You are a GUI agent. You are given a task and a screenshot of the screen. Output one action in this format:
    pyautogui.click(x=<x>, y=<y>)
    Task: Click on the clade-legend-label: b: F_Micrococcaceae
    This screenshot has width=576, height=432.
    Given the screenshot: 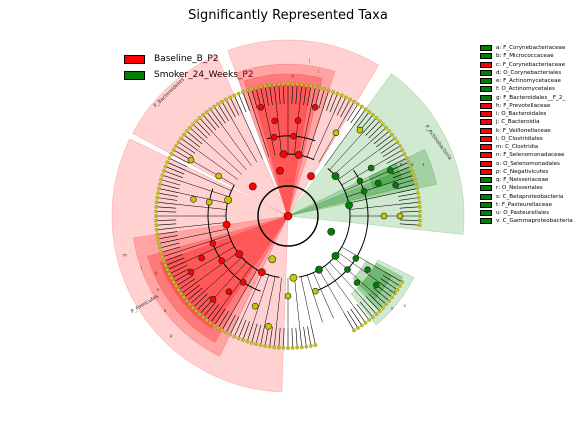 What is the action you would take?
    pyautogui.click(x=525, y=56)
    